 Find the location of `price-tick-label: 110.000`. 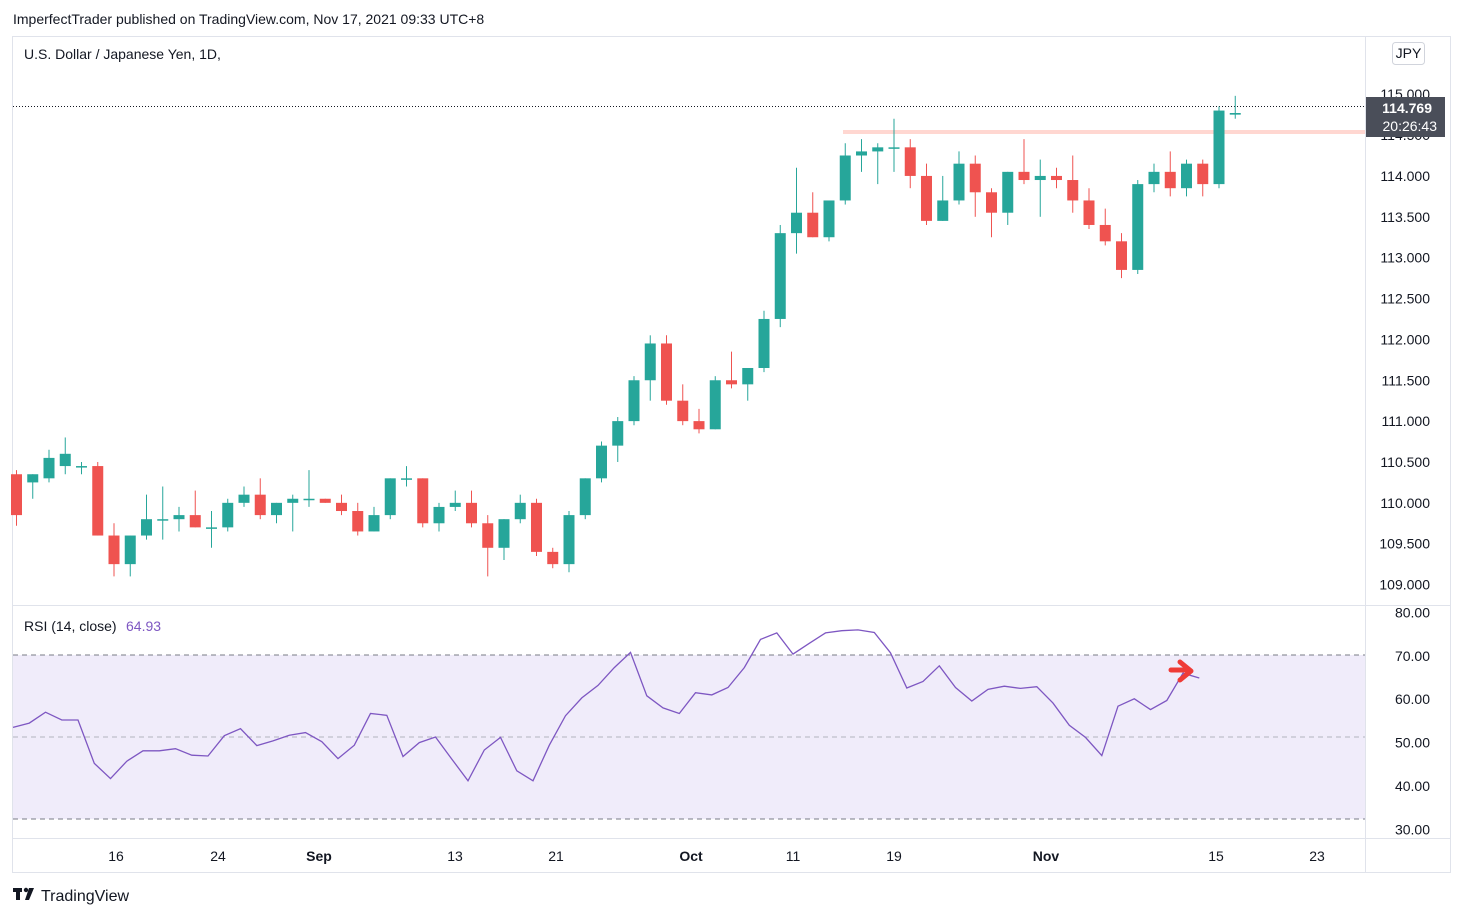

price-tick-label: 110.000 is located at coordinates (1405, 503).